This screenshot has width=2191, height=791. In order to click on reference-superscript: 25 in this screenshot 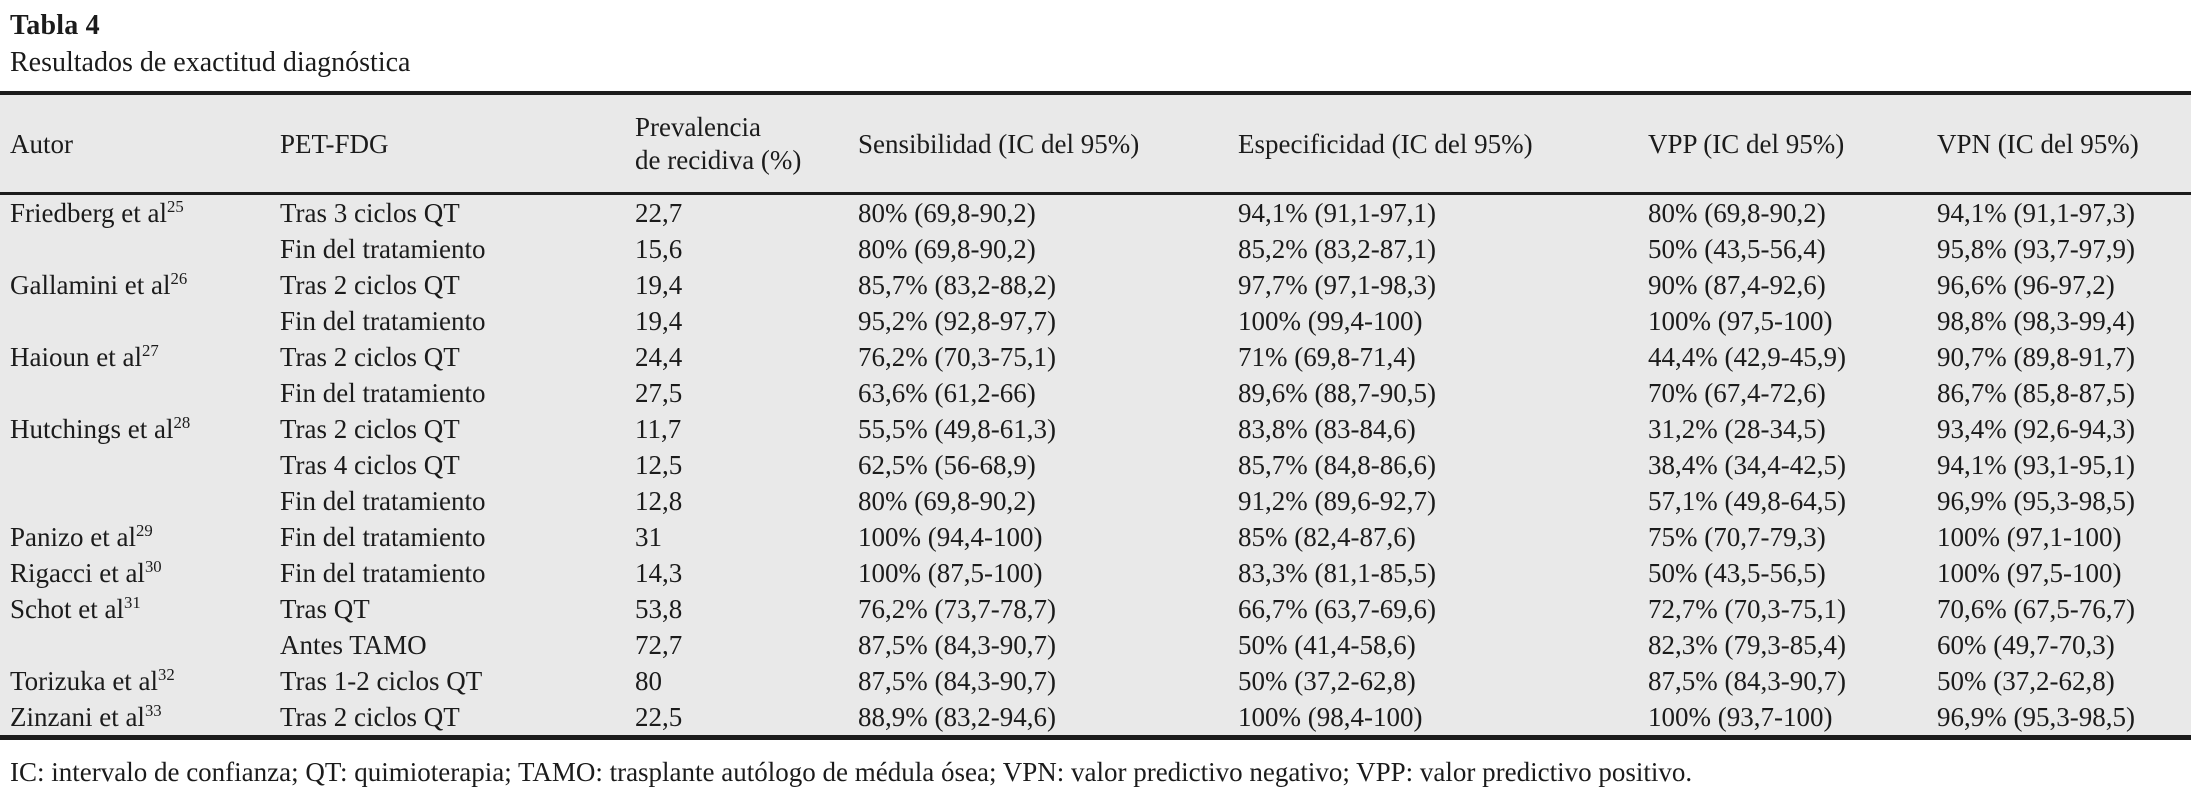, I will do `click(175, 207)`.